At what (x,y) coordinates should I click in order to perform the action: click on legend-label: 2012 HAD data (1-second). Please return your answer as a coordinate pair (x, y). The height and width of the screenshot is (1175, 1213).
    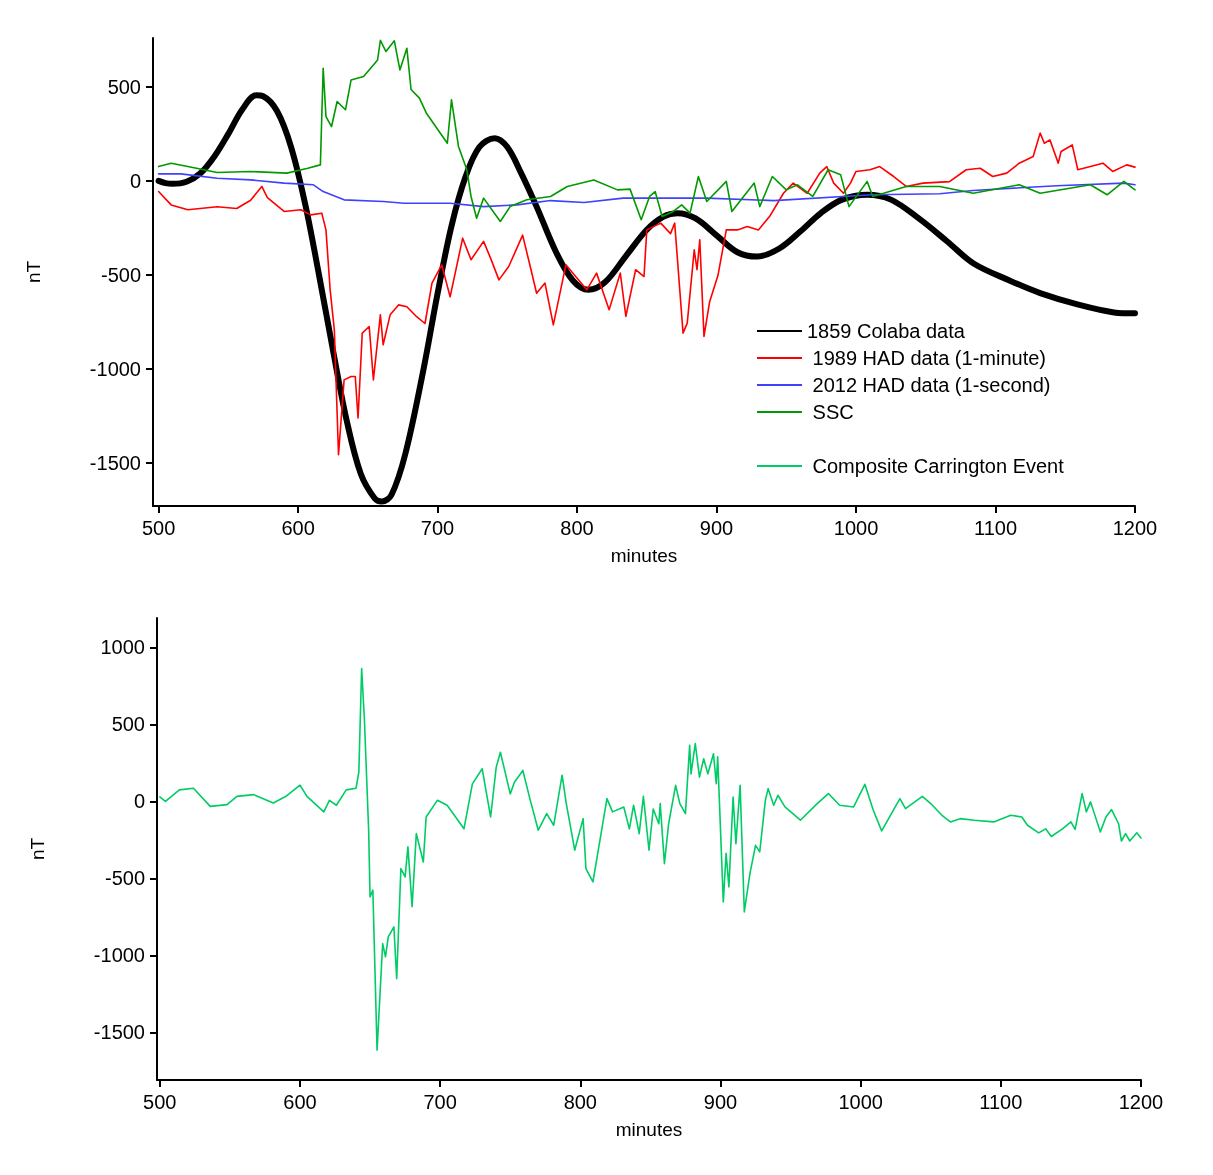
    Looking at the image, I should click on (929, 385).